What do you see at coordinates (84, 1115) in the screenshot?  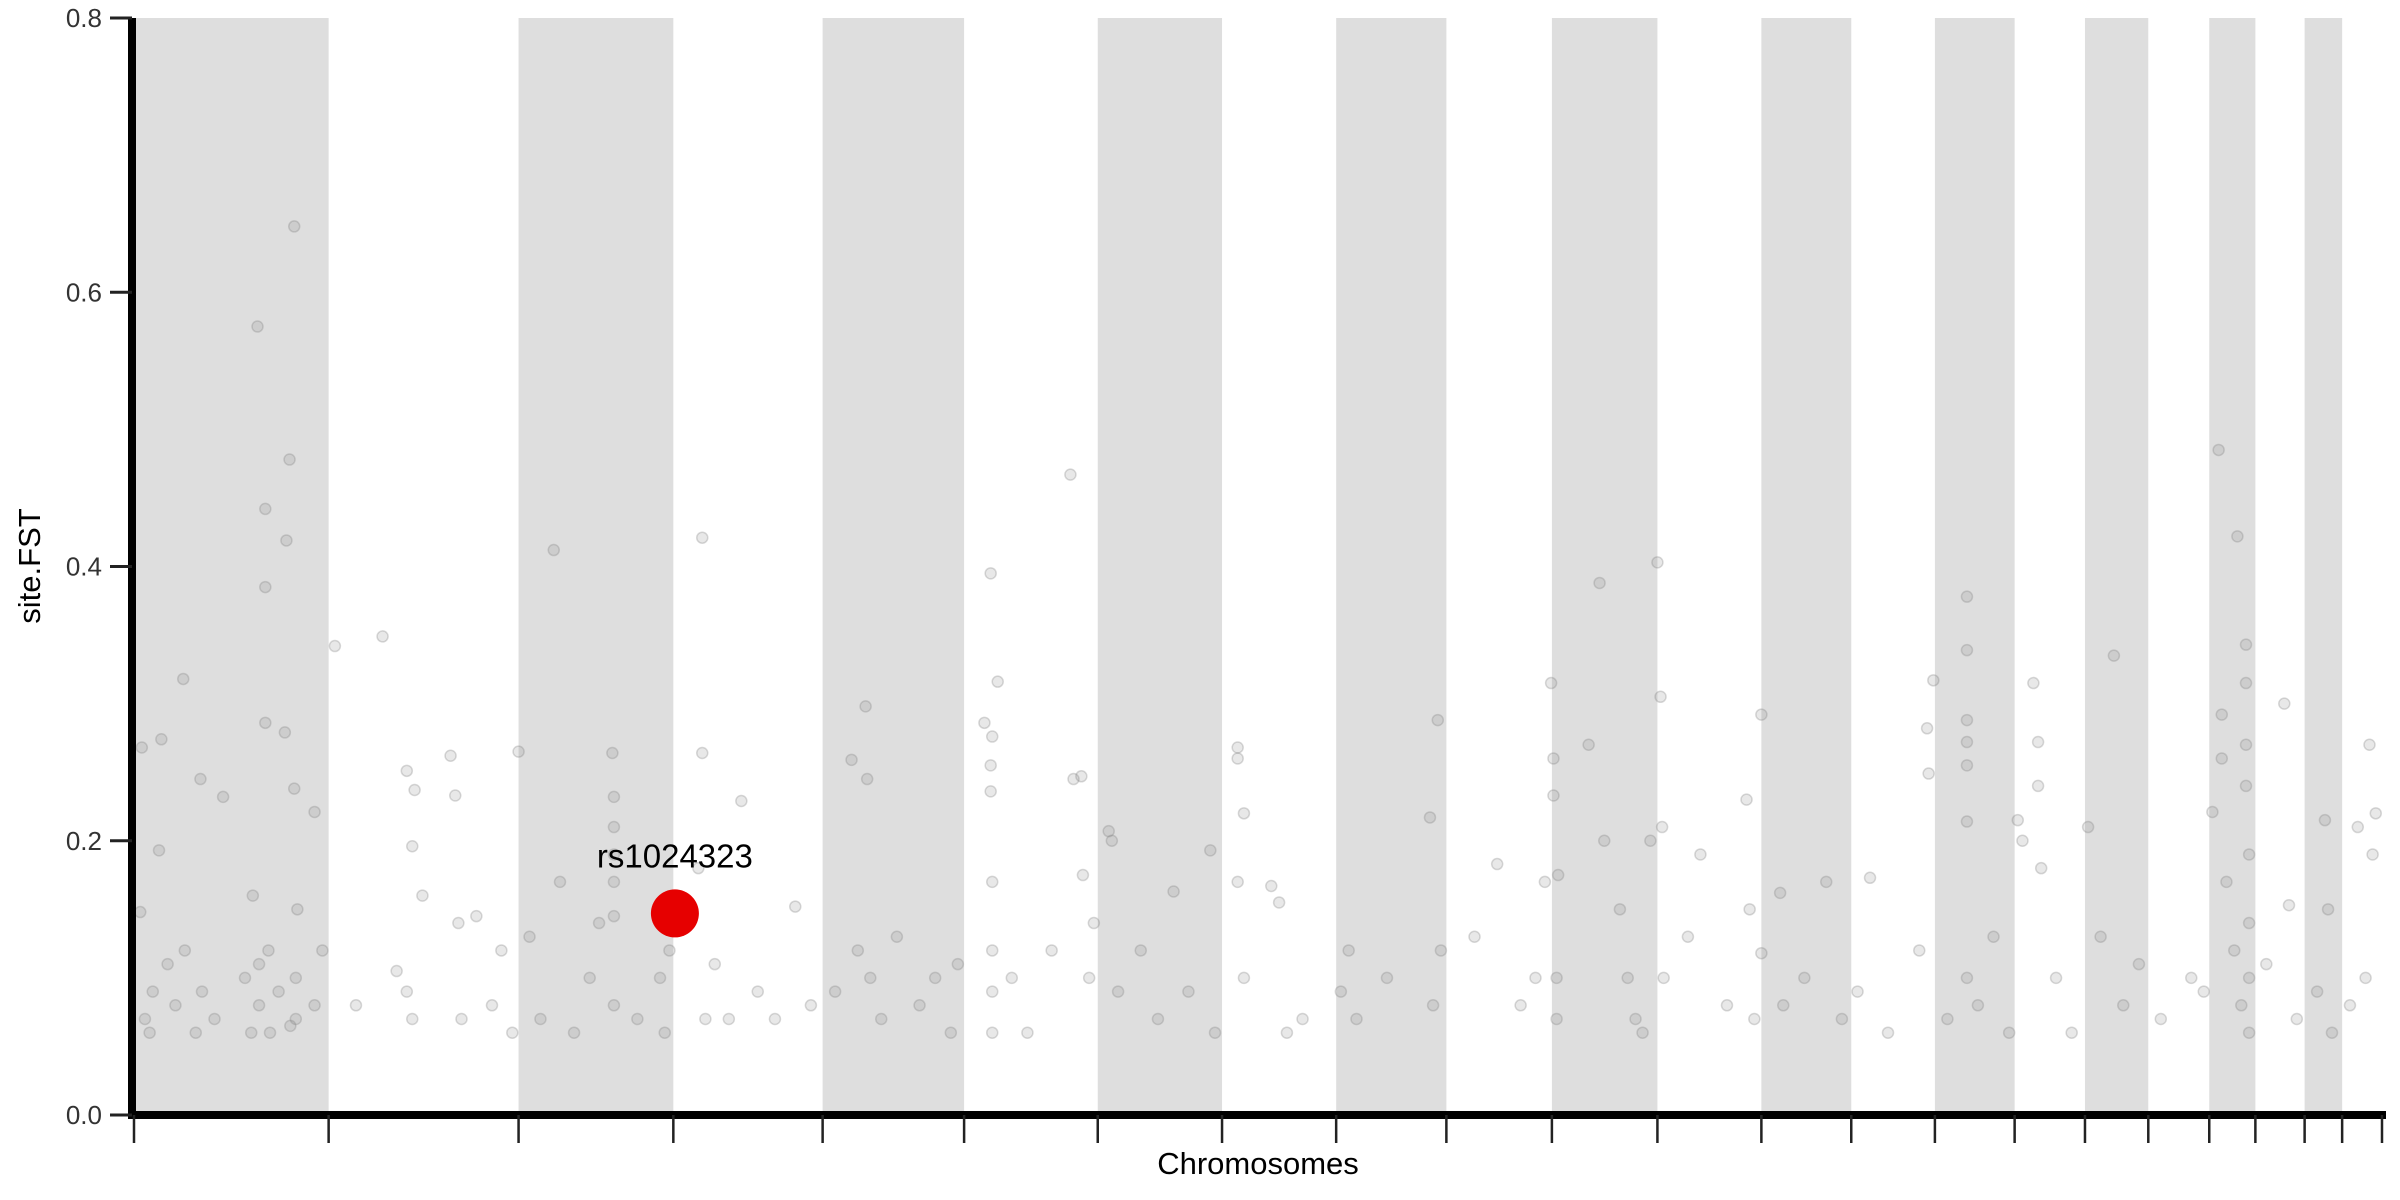 I see `y-tick-label: 0.0` at bounding box center [84, 1115].